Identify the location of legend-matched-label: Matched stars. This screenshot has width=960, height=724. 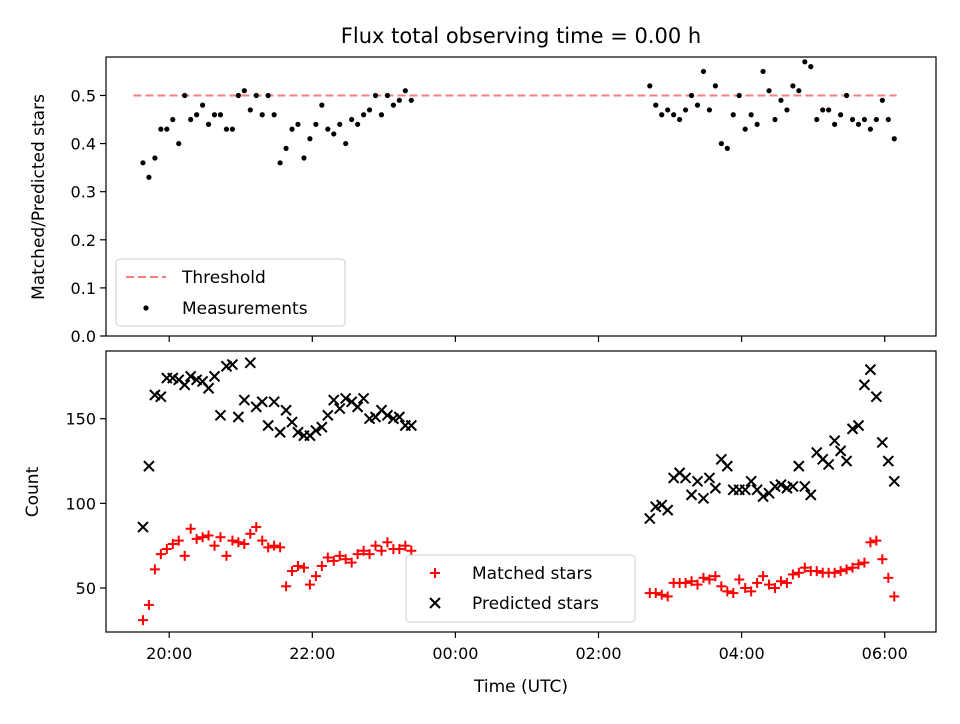
(532, 574).